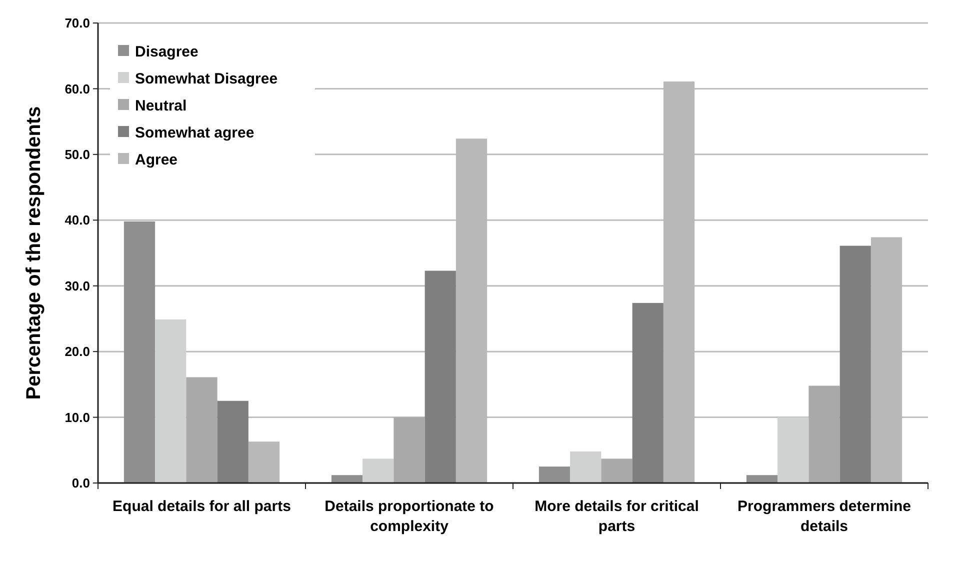 The height and width of the screenshot is (565, 978). I want to click on category-label: Programmers determine, so click(824, 506).